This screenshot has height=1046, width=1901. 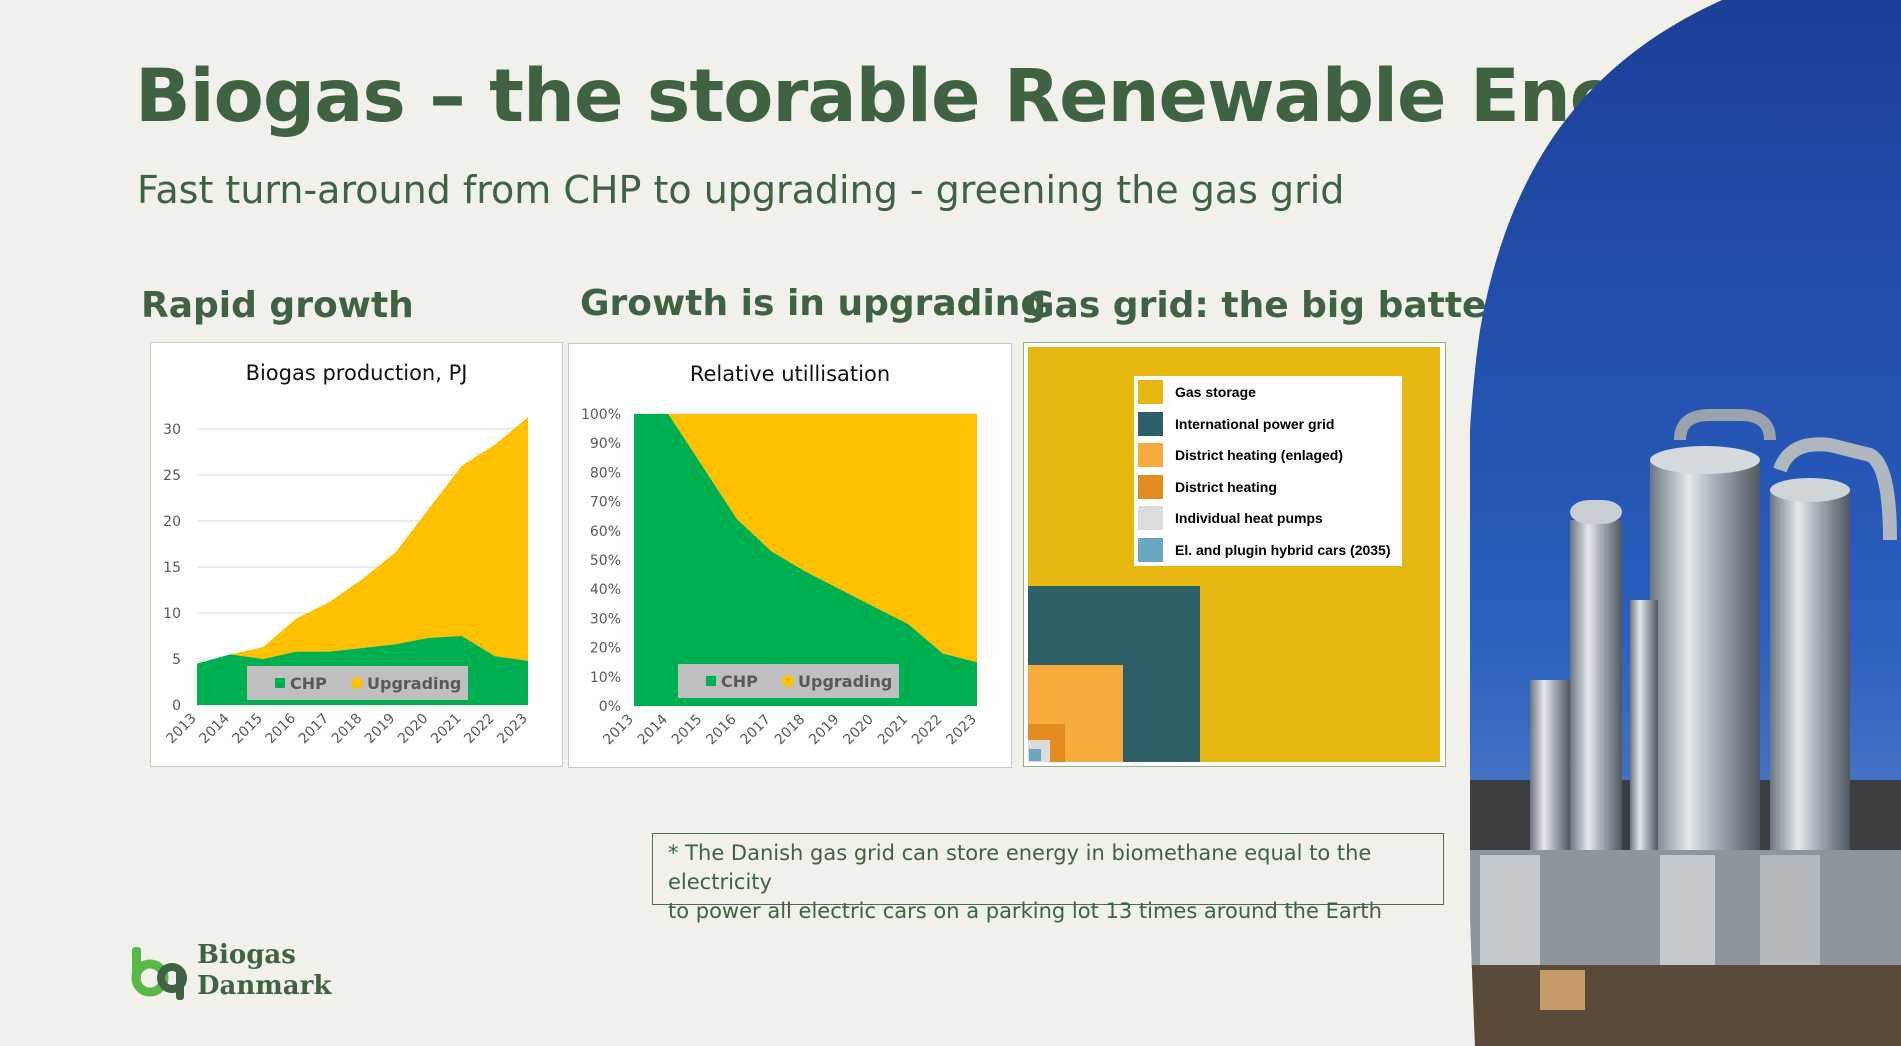 What do you see at coordinates (176, 706) in the screenshot?
I see `y-tick-label: 0` at bounding box center [176, 706].